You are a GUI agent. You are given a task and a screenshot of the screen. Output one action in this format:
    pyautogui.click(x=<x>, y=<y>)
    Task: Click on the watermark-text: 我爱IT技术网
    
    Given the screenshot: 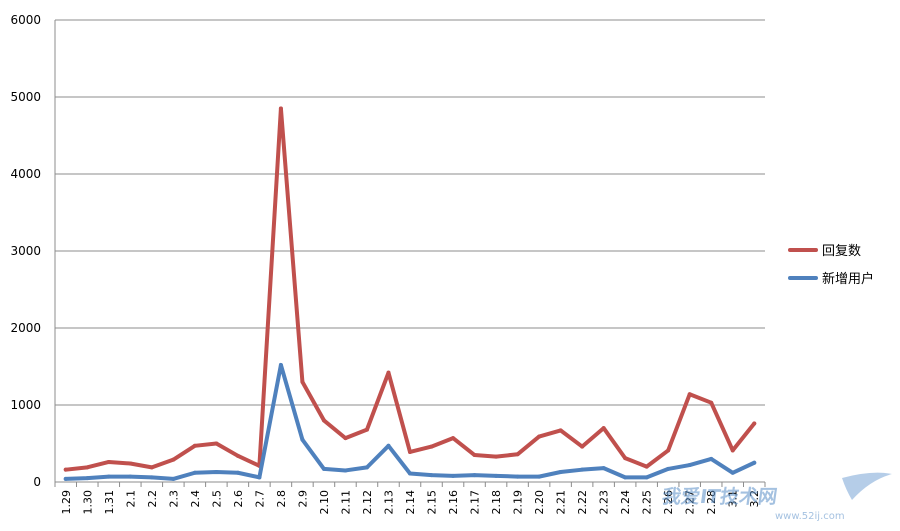 What is the action you would take?
    pyautogui.click(x=720, y=496)
    